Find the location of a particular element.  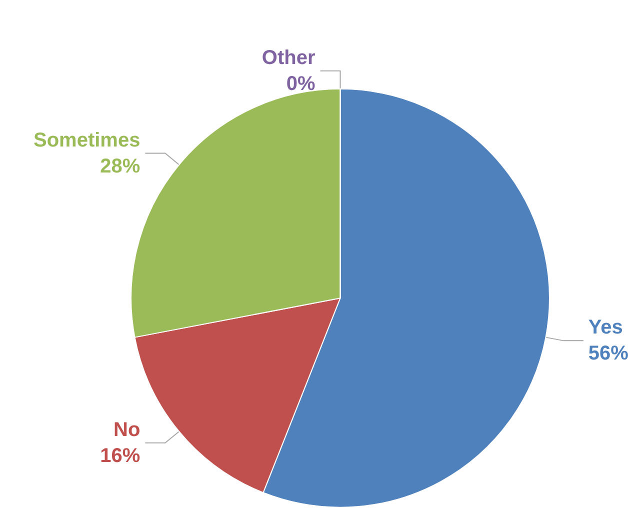

data-label: 16% is located at coordinates (120, 455).